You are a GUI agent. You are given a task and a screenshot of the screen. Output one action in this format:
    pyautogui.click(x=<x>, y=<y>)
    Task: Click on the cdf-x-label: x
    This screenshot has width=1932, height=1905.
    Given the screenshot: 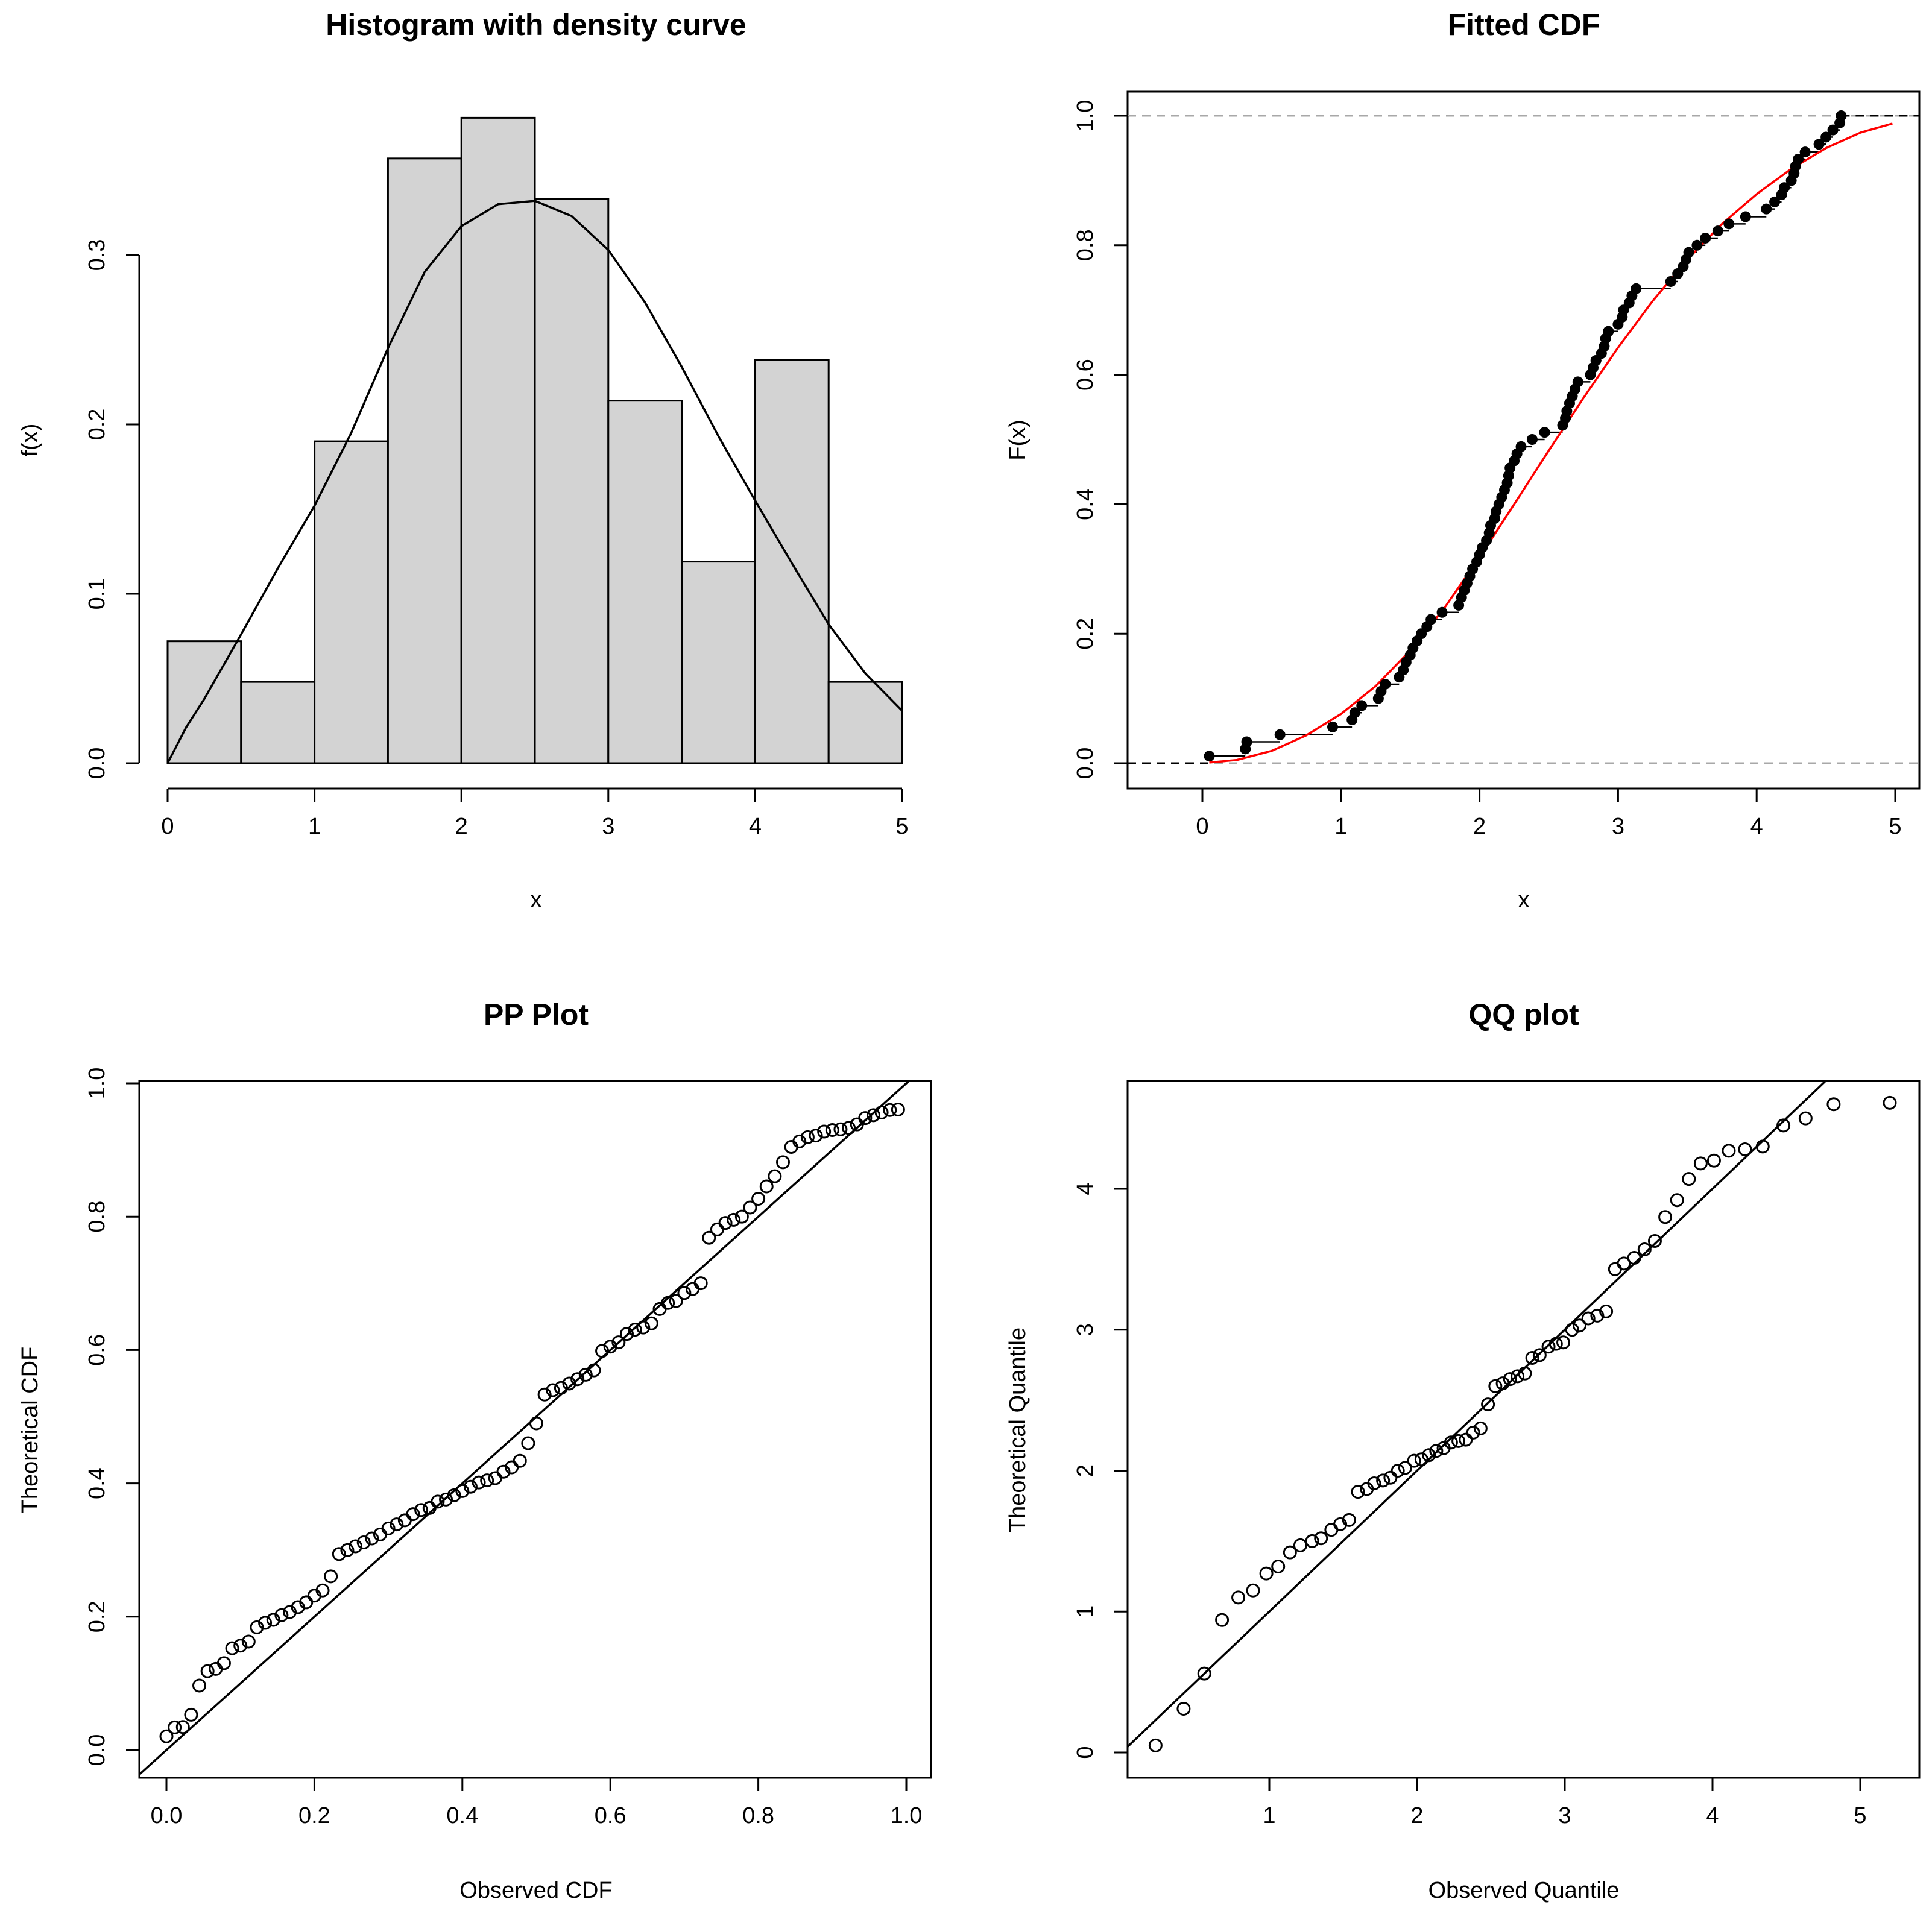 What is the action you would take?
    pyautogui.click(x=1524, y=900)
    